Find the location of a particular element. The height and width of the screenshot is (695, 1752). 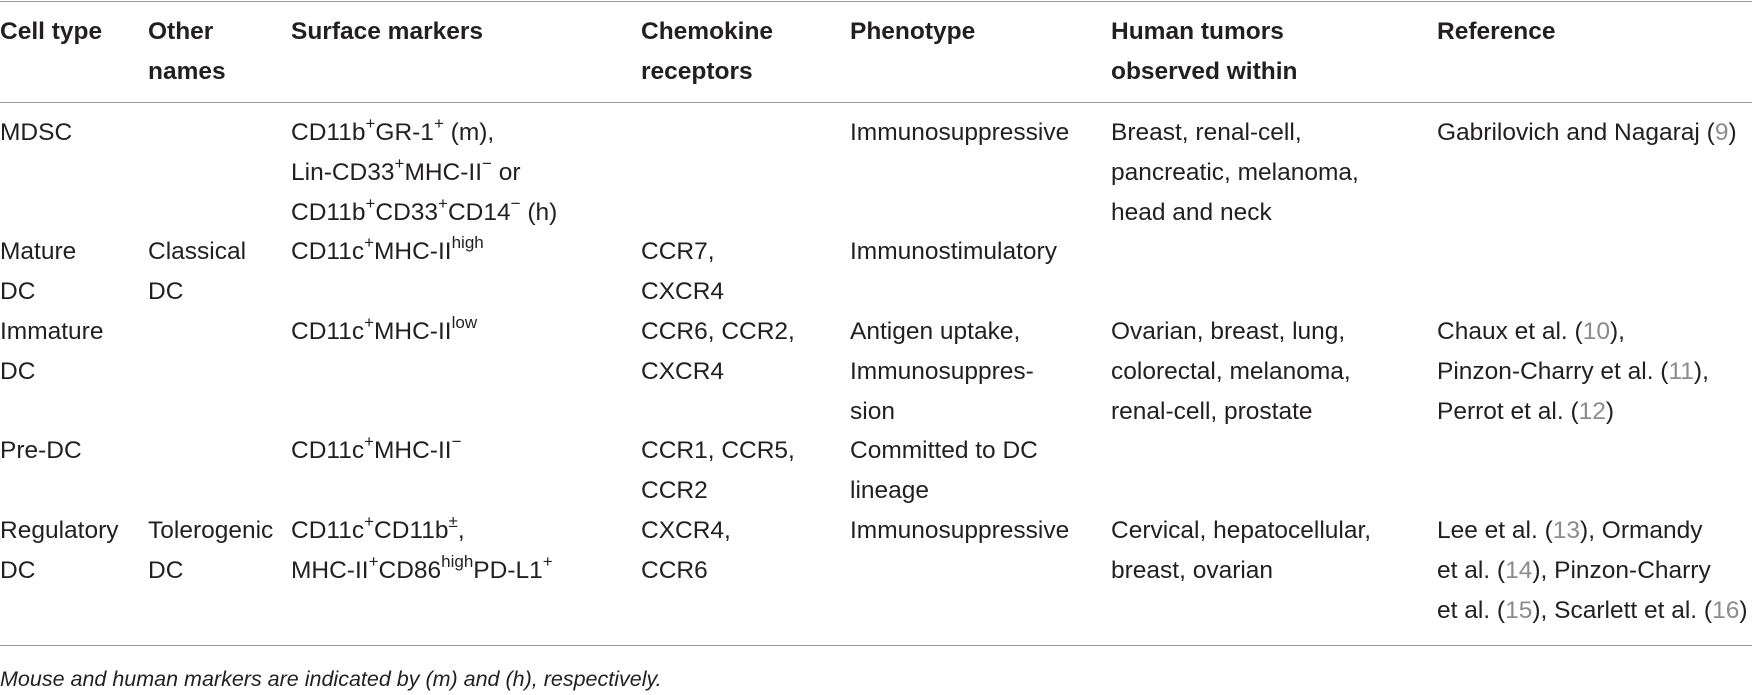

marker-text: (m), is located at coordinates (469, 132).